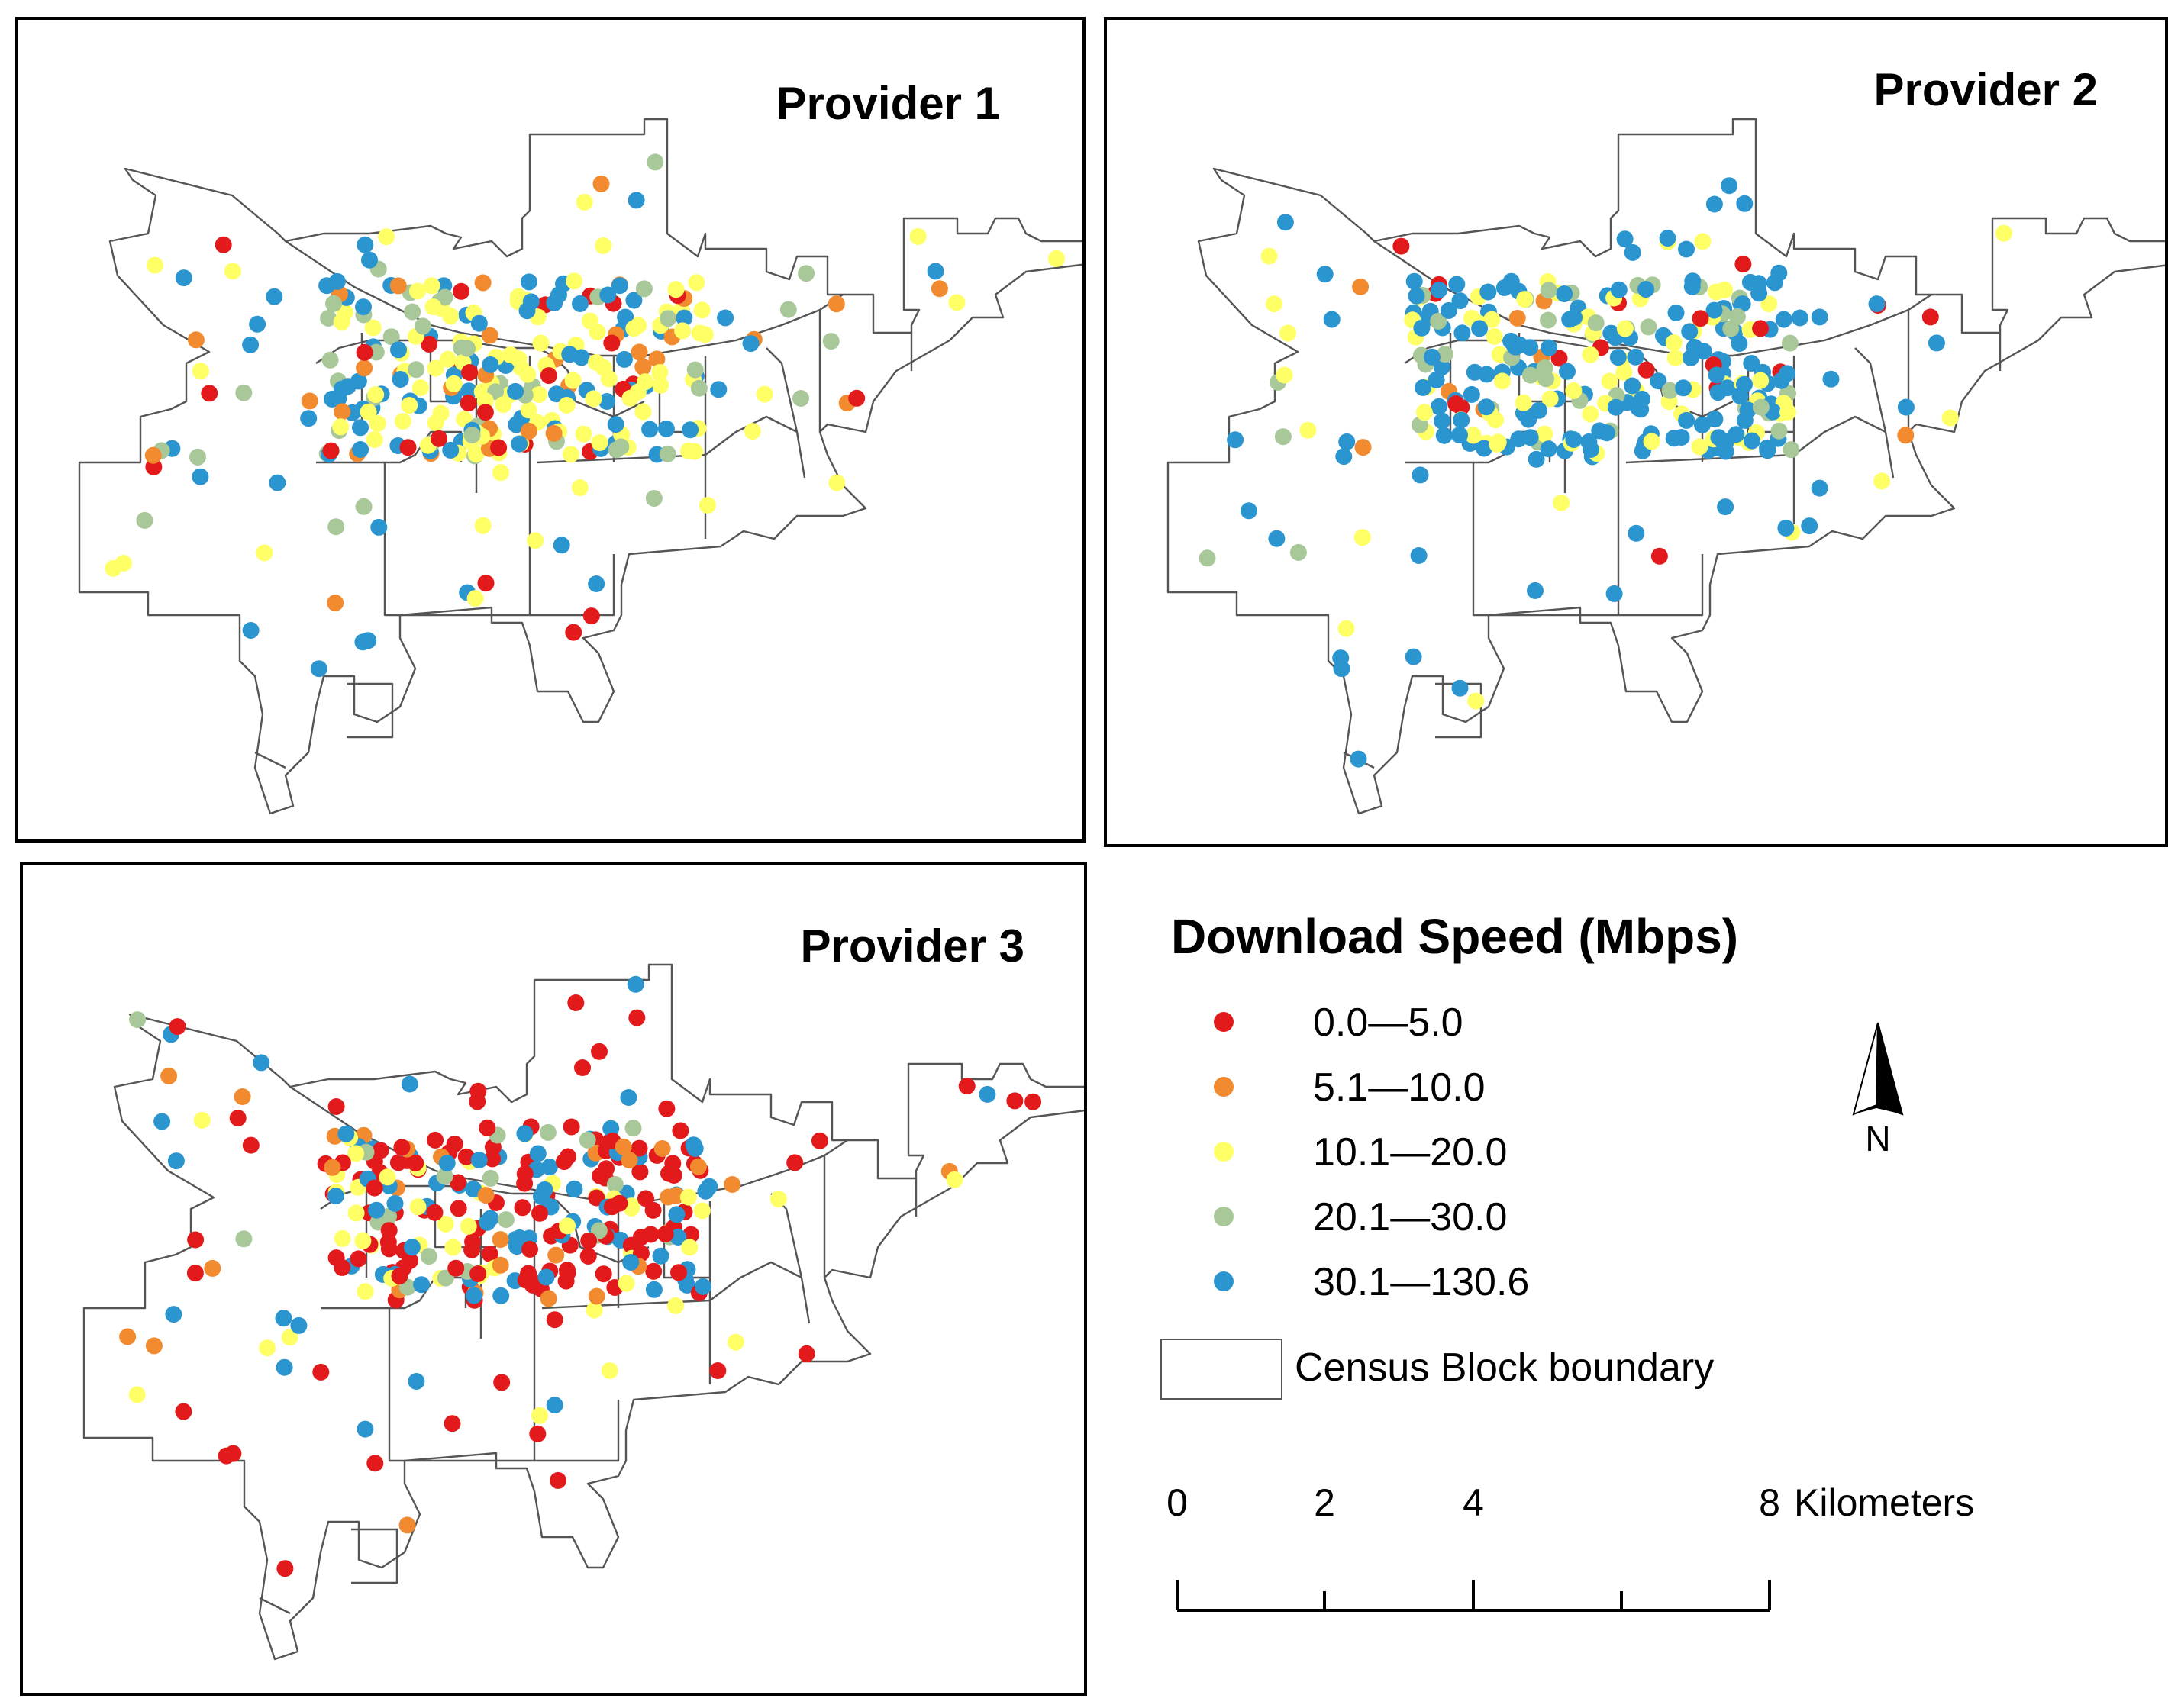 The width and height of the screenshot is (2181, 1708). Describe the element at coordinates (1221, 1370) in the screenshot. I see `census-block-swatch` at that location.